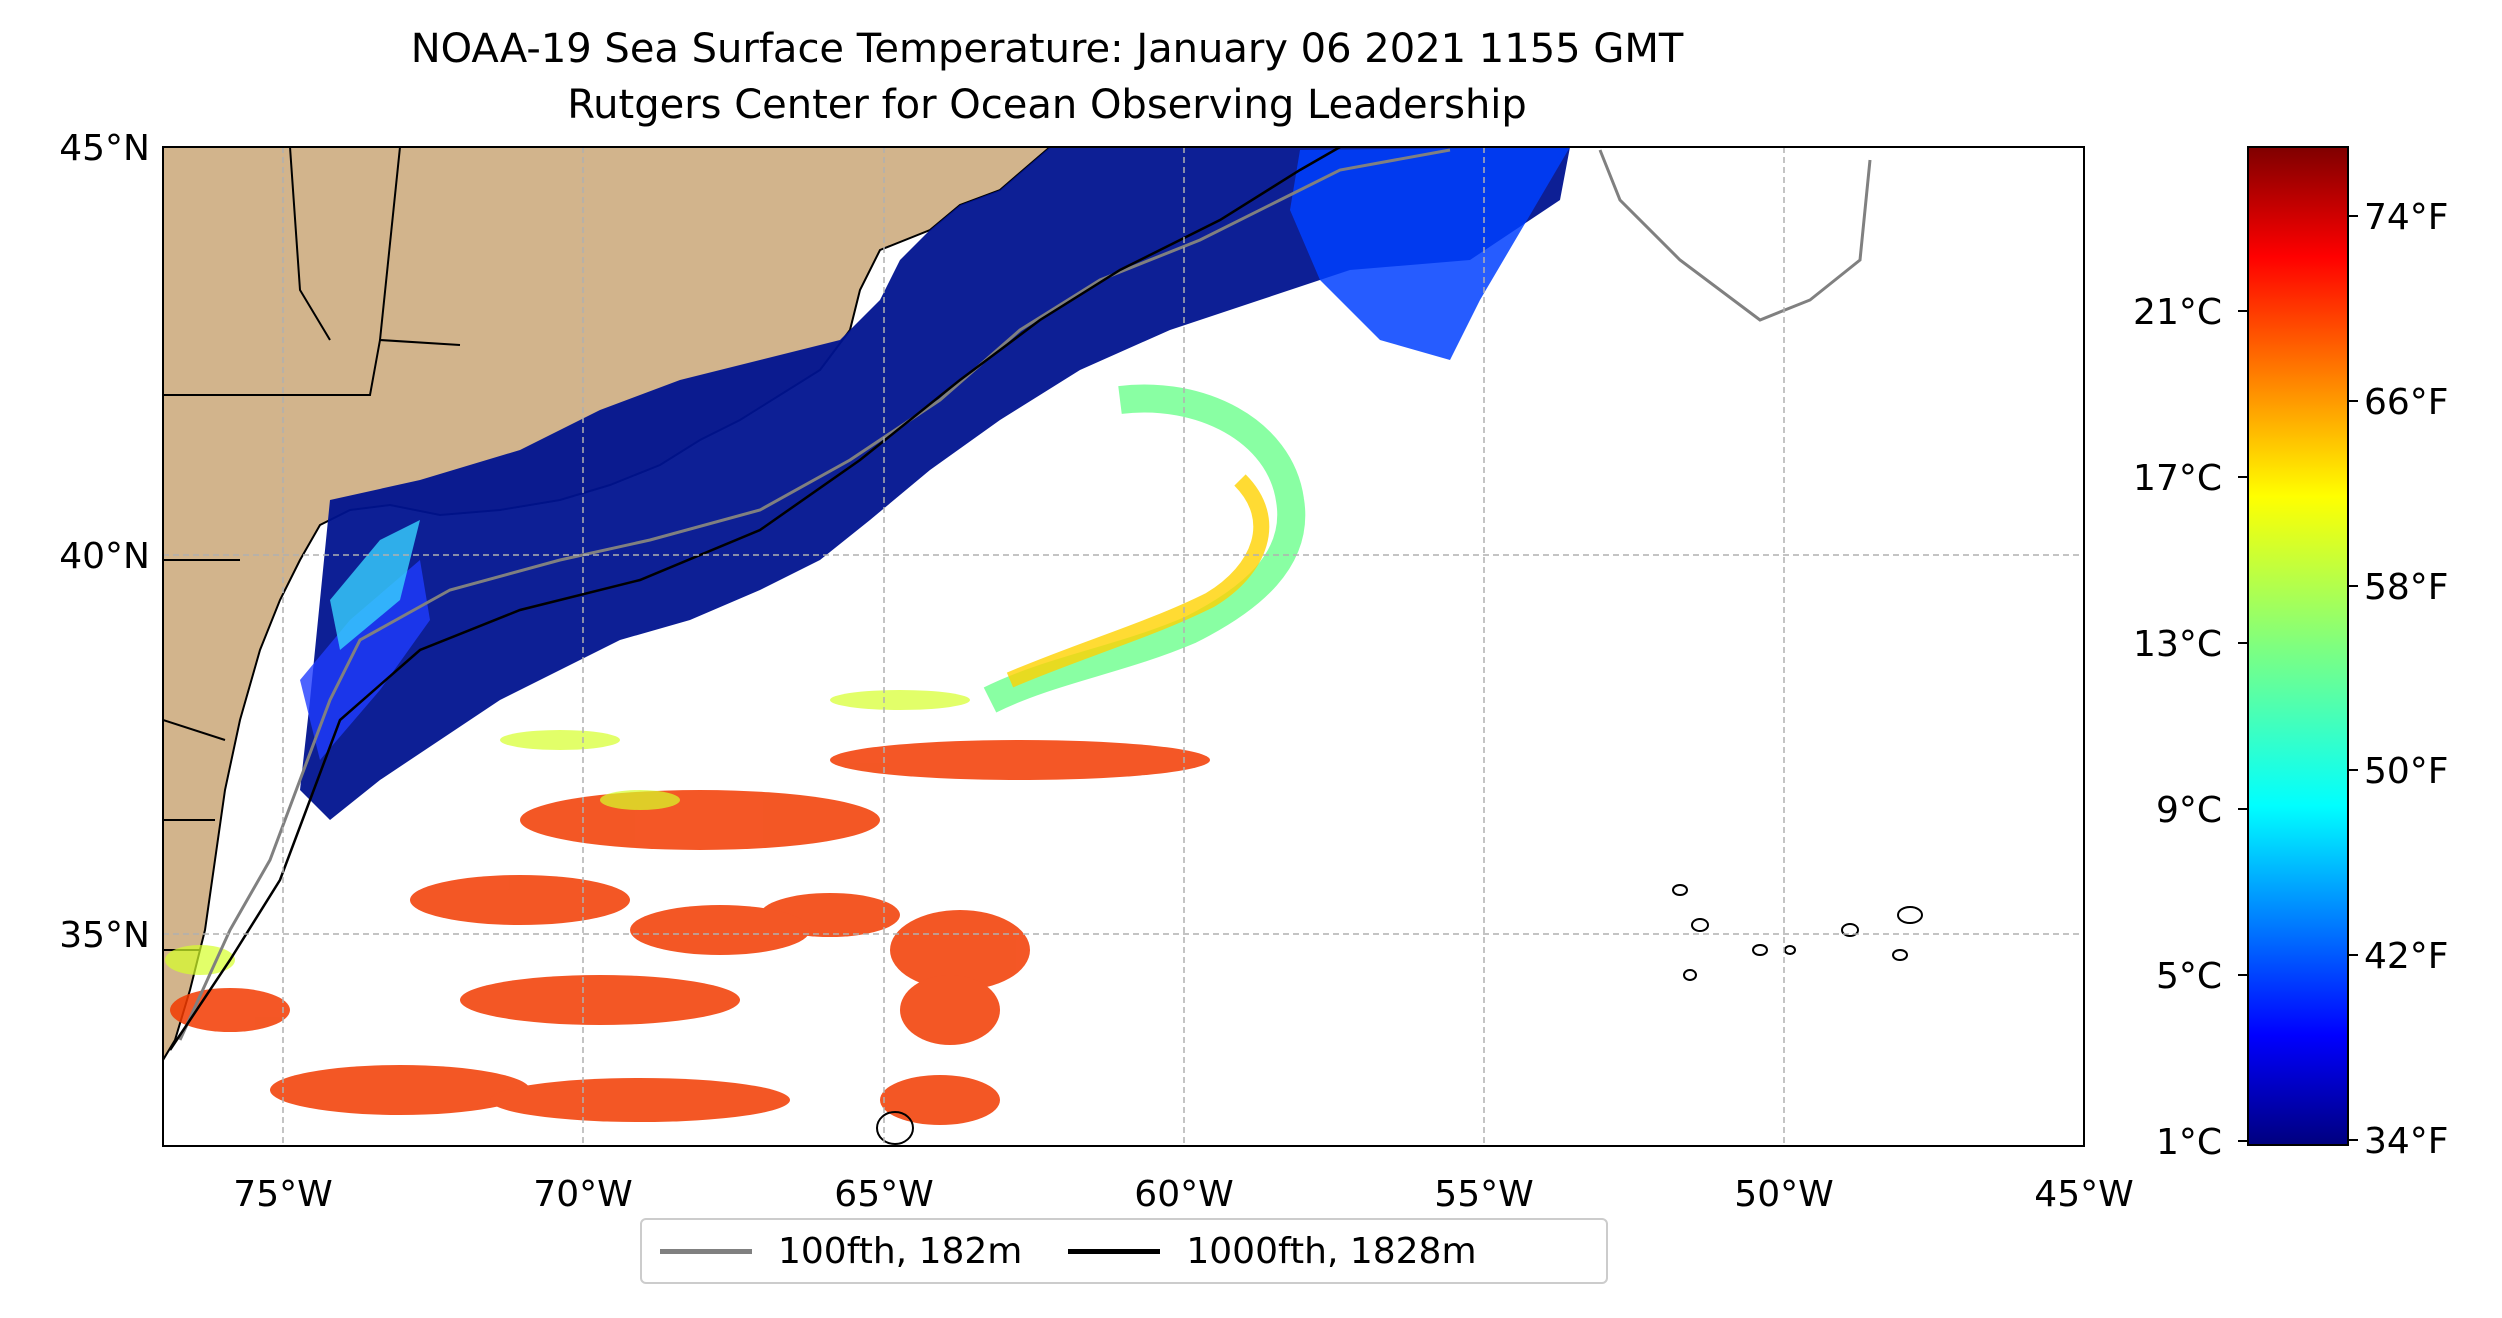  I want to click on fahrenheit-tick-label: 66°F, so click(2406, 402).